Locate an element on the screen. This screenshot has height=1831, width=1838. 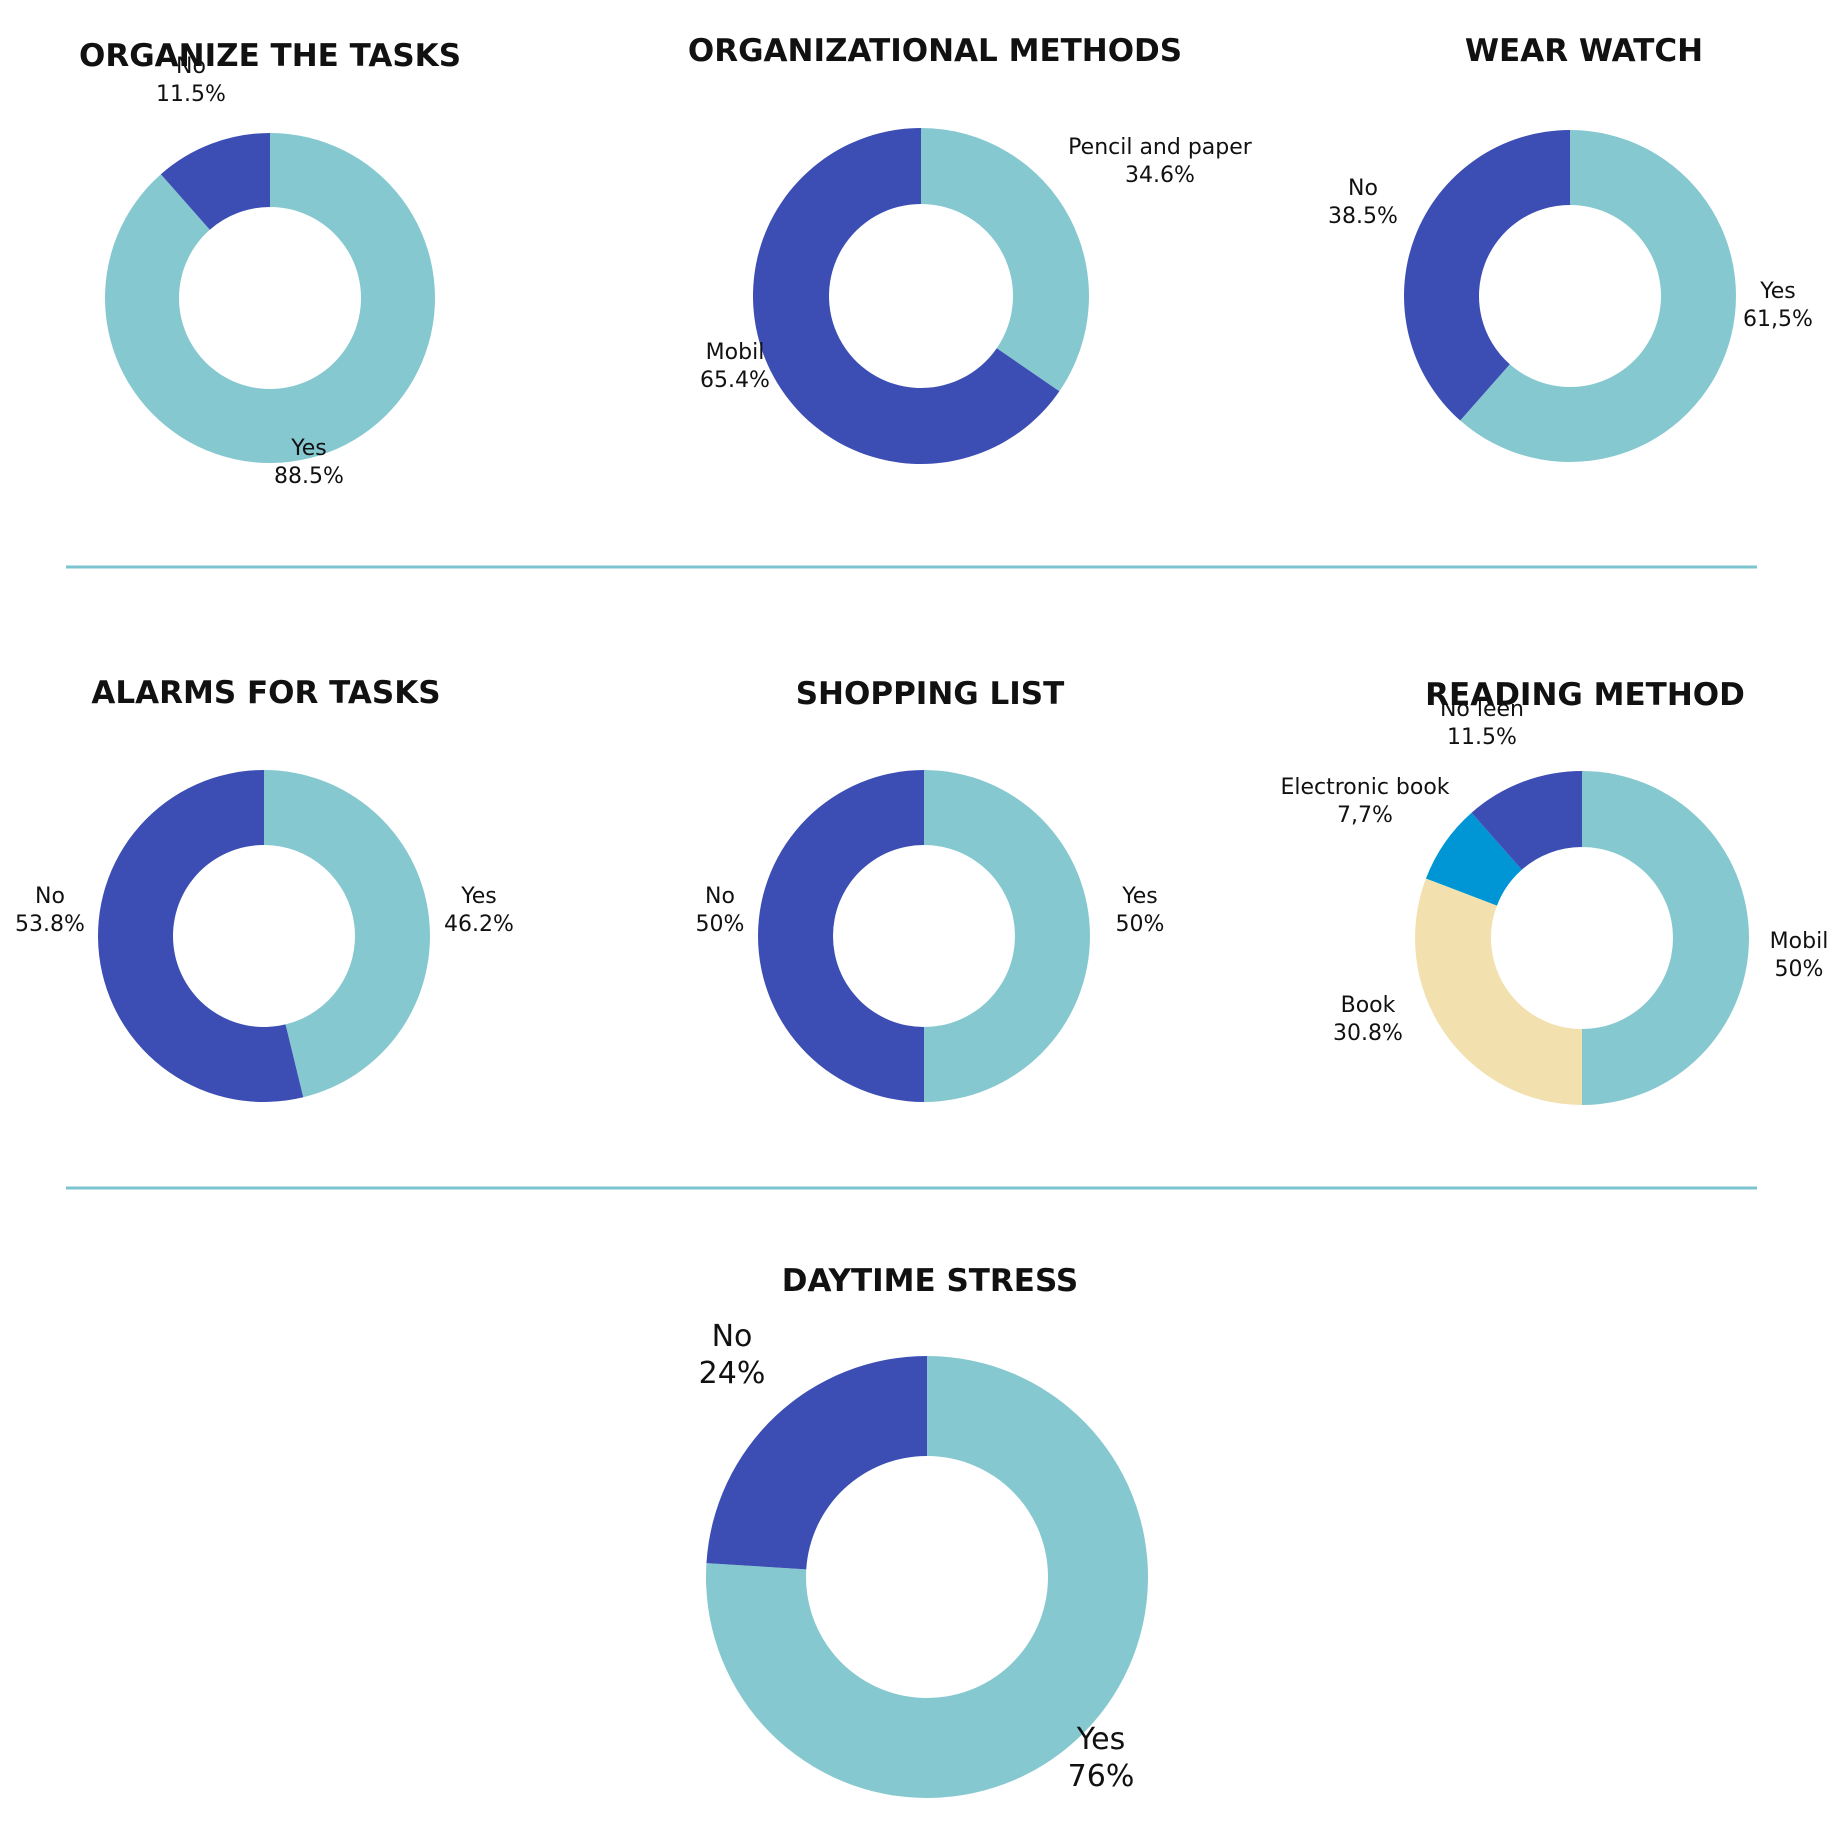
slice-value-label: 30.8% is located at coordinates (1368, 1033).